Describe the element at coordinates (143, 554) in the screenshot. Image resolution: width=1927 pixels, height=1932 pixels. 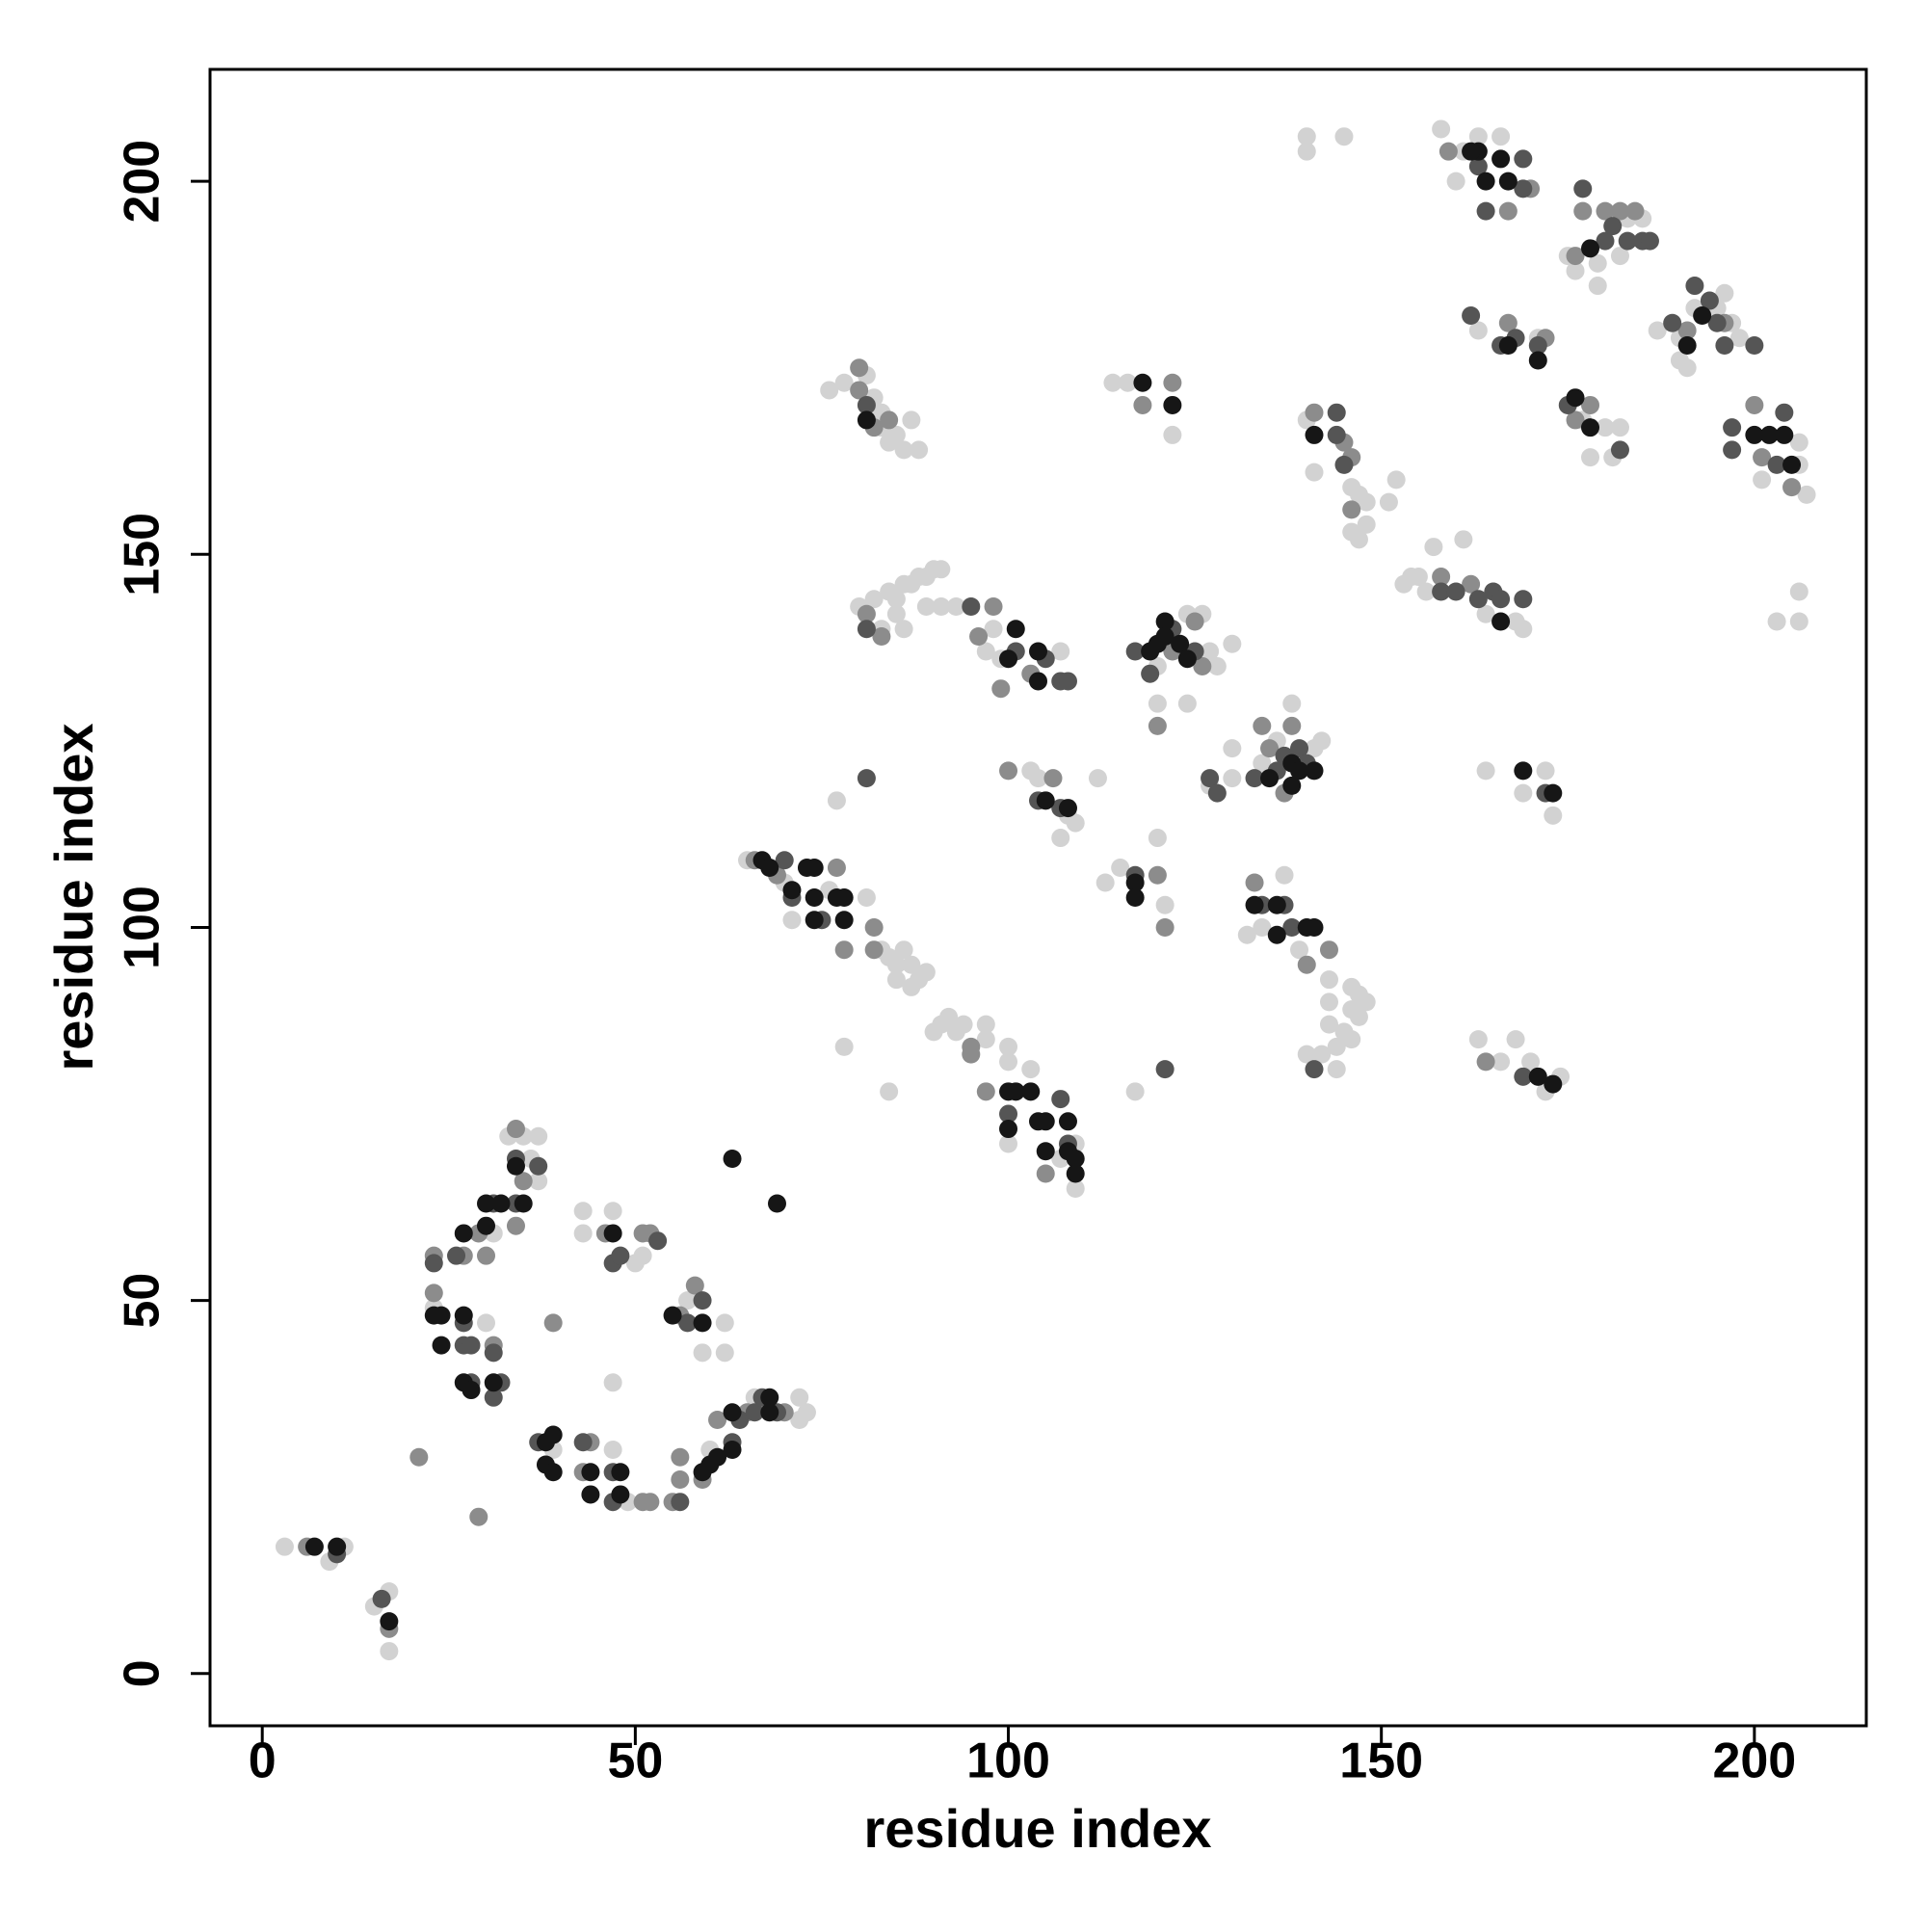
I see `y-tick-label: 150` at that location.